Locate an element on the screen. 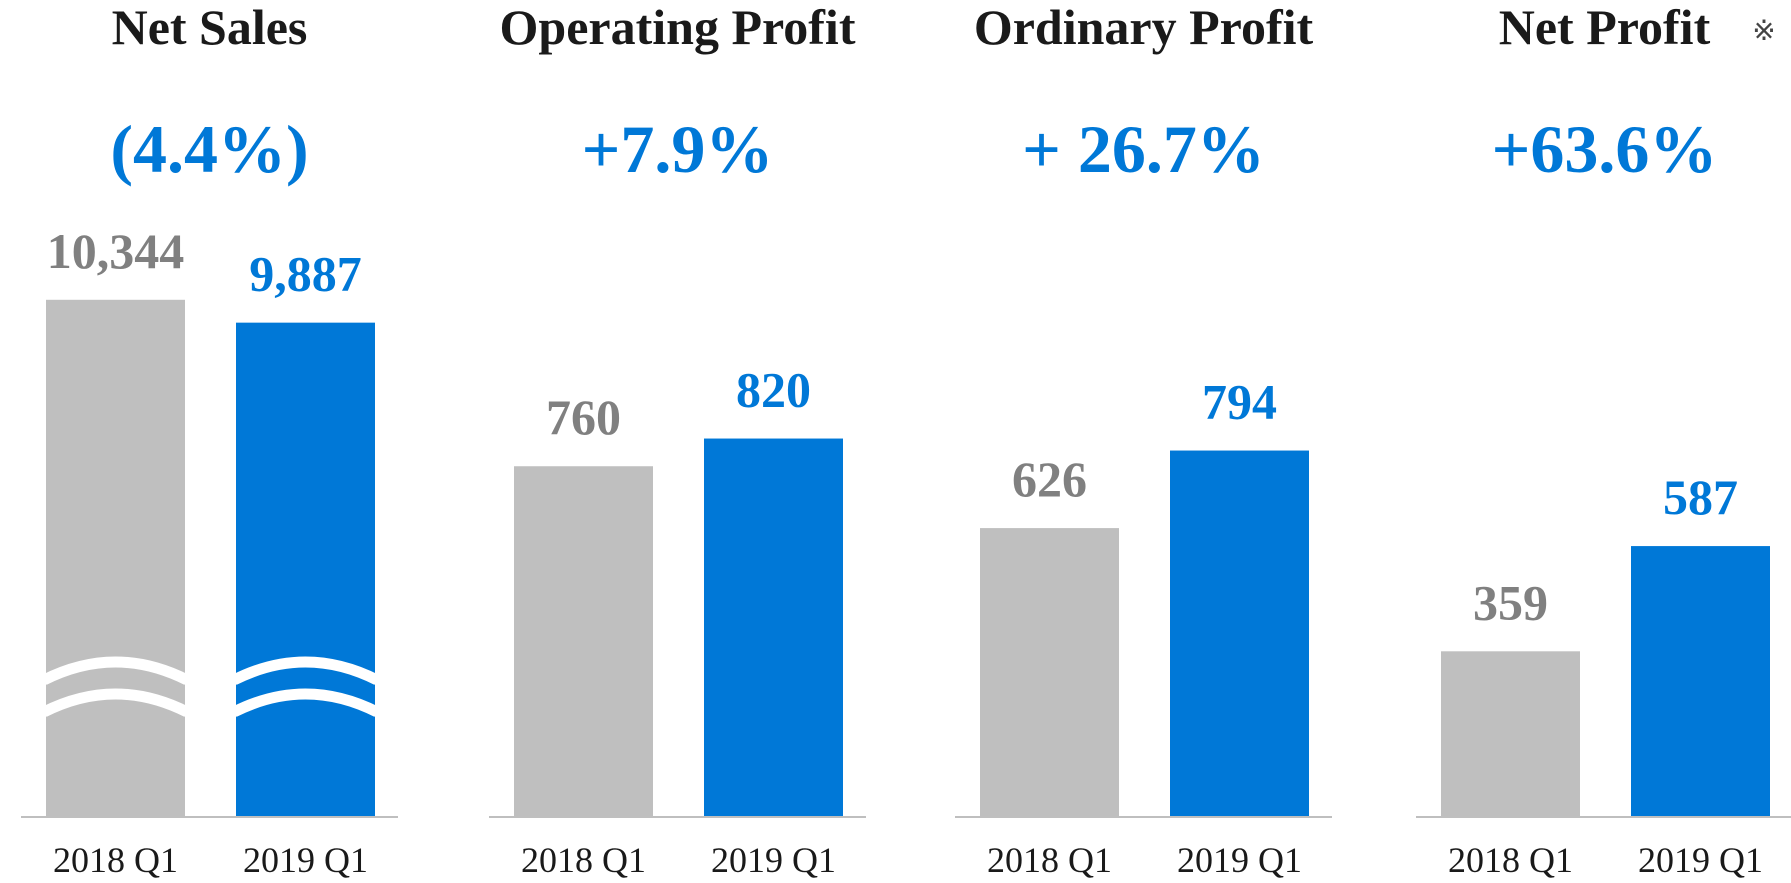  value-label: 587 is located at coordinates (1700, 497).